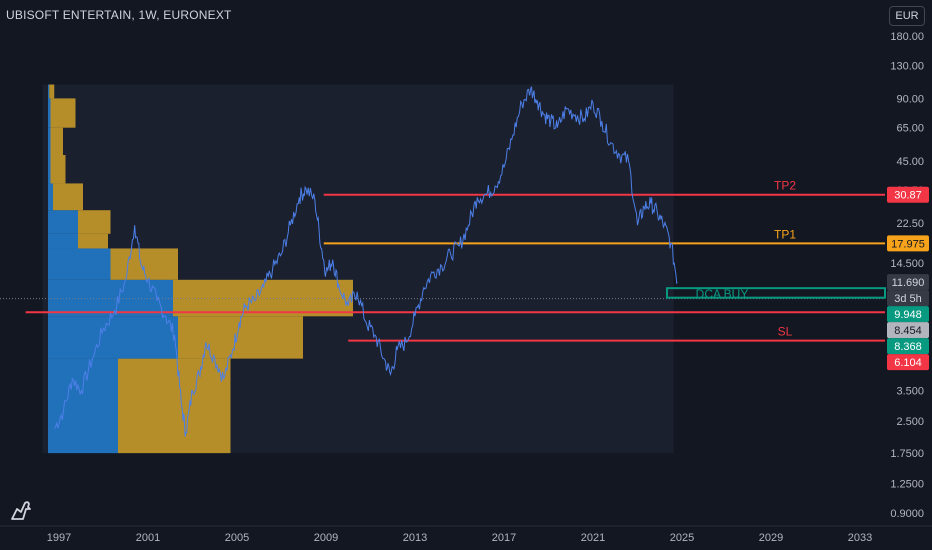 The height and width of the screenshot is (550, 932). Describe the element at coordinates (415, 538) in the screenshot. I see `x-tick-label: 2013` at that location.